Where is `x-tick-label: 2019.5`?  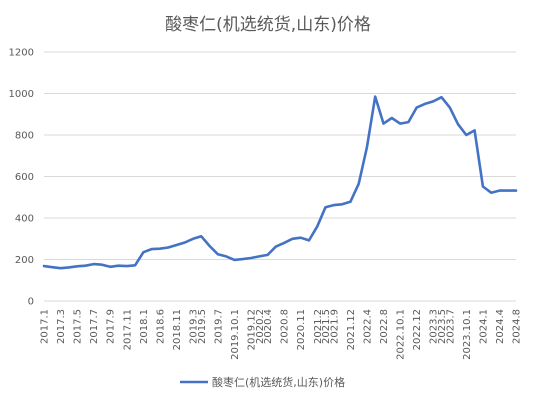
x-tick-label: 2019.5 is located at coordinates (202, 326).